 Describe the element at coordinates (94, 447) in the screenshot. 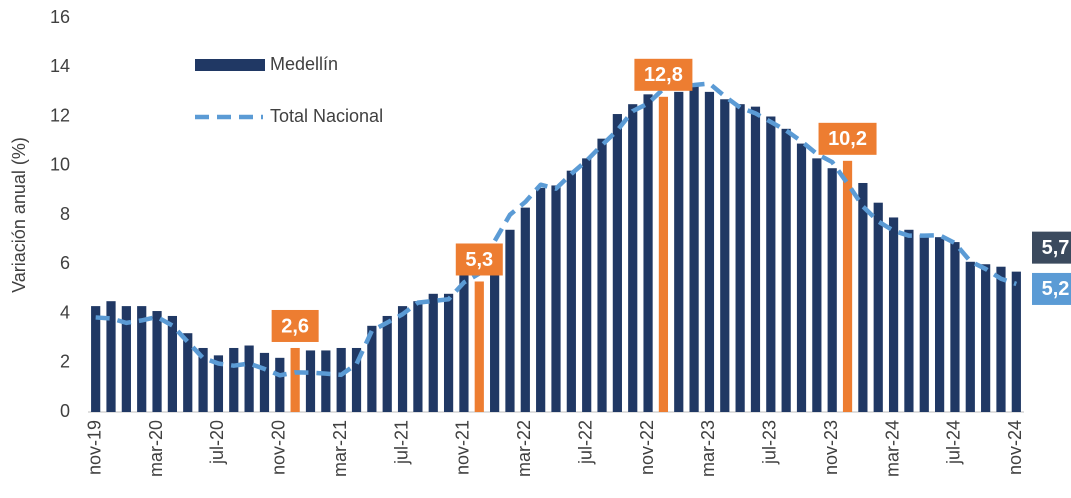

I see `x-tick-label: nov-19` at that location.